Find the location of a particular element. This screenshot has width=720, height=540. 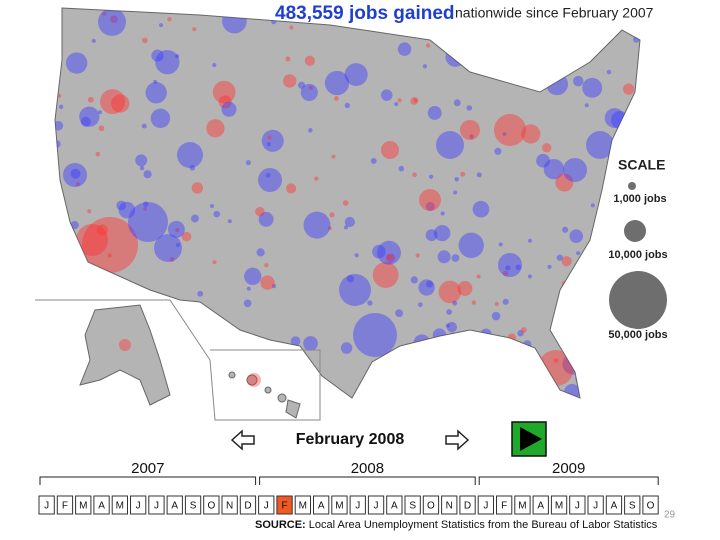

next-arrow is located at coordinates (457, 440).